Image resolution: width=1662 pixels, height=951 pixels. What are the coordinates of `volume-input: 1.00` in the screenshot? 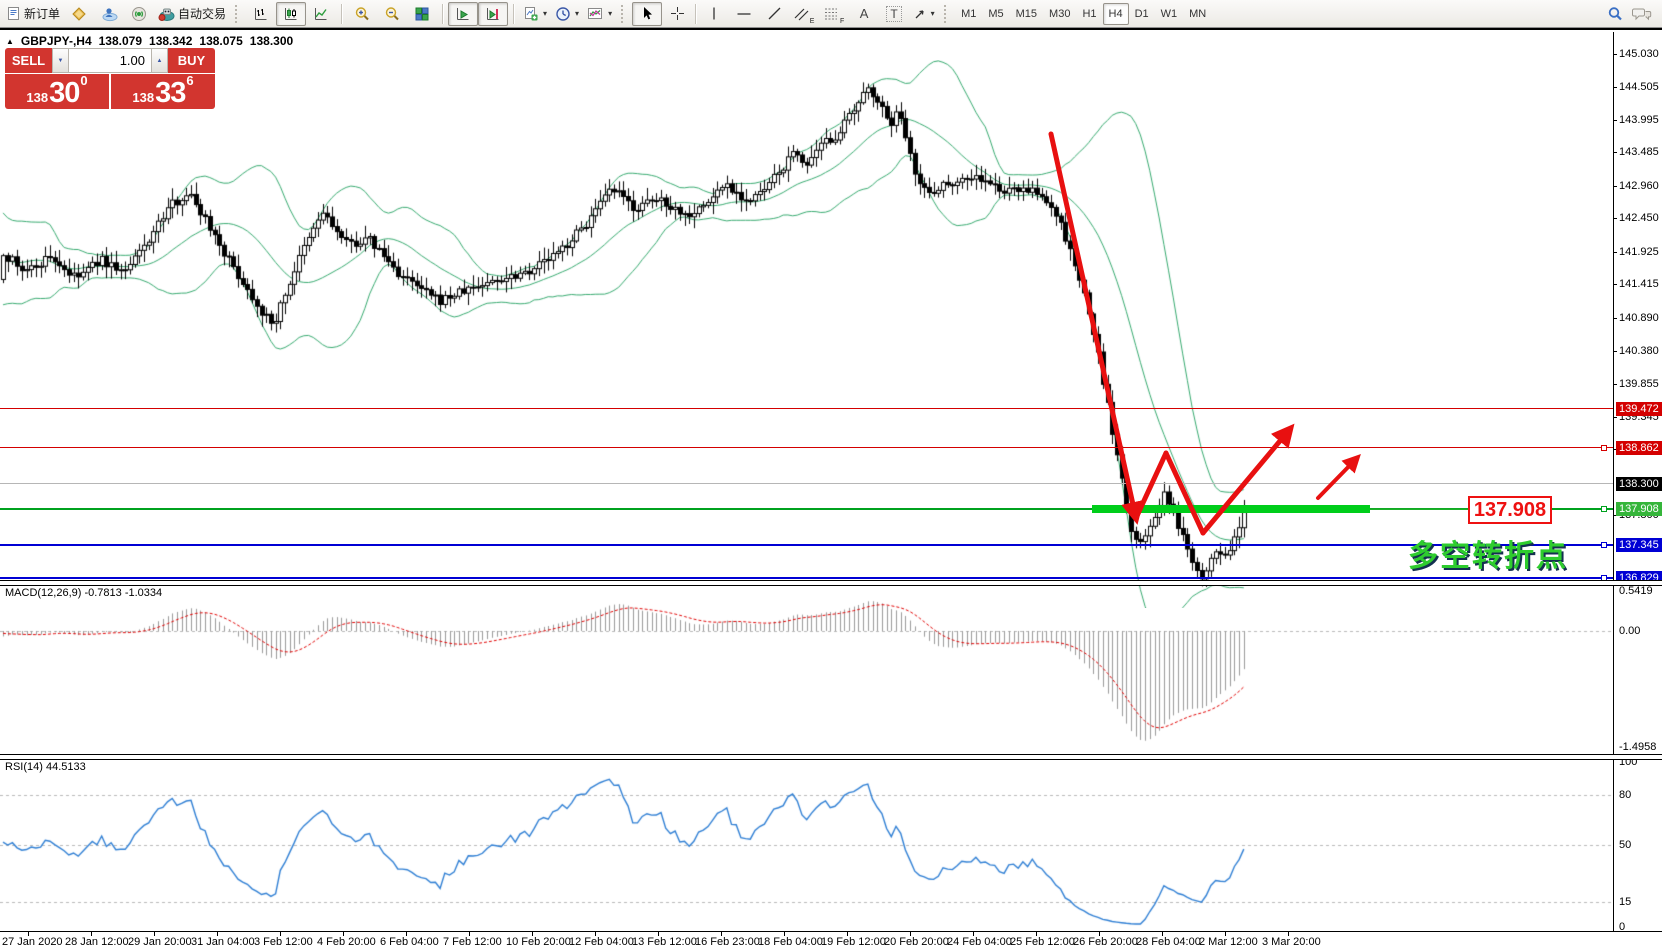 It's located at (110, 60).